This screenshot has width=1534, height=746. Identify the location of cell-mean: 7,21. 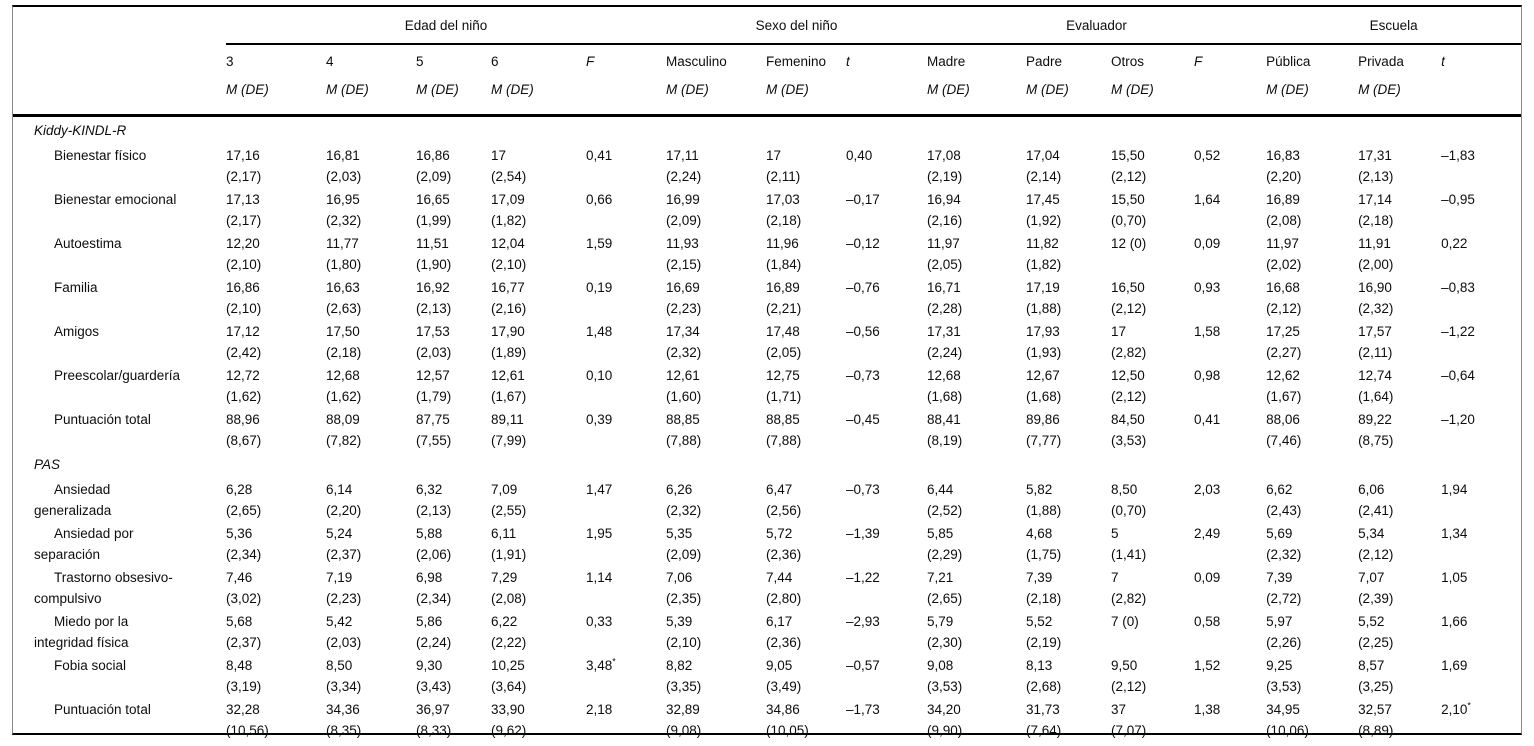
(940, 577).